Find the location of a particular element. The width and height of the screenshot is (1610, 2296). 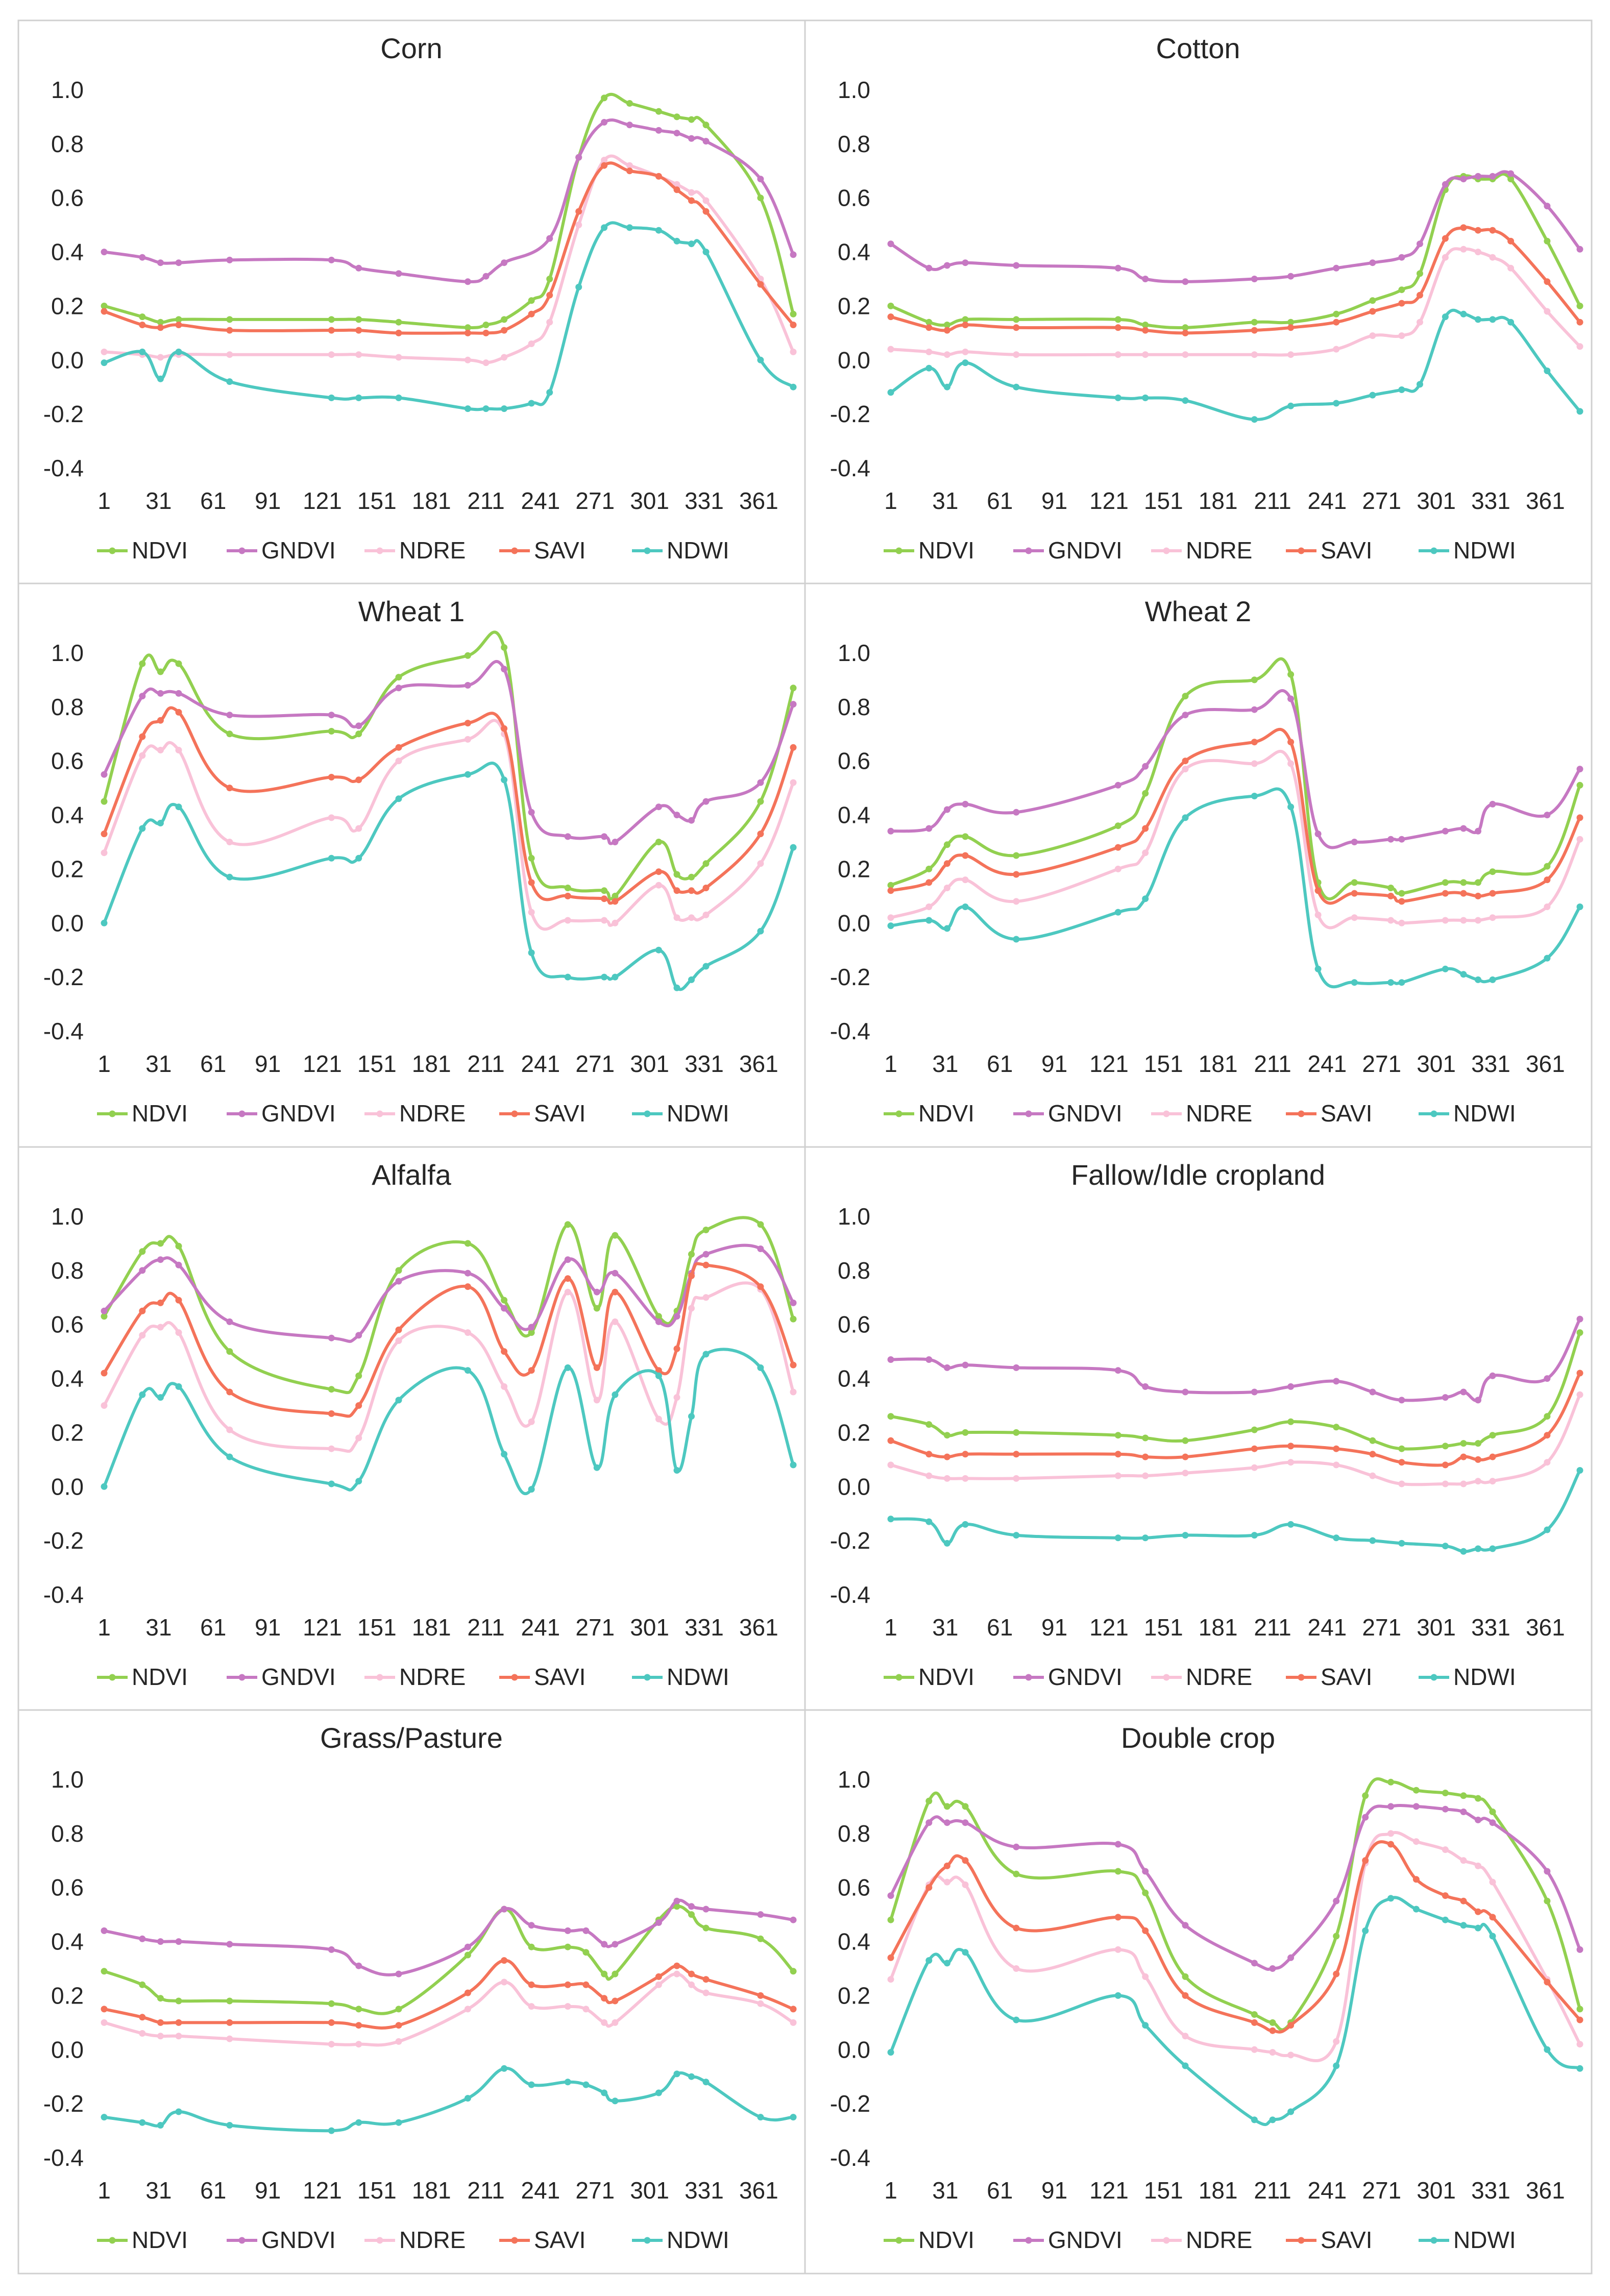

x-tick-label: 31 is located at coordinates (158, 1628).